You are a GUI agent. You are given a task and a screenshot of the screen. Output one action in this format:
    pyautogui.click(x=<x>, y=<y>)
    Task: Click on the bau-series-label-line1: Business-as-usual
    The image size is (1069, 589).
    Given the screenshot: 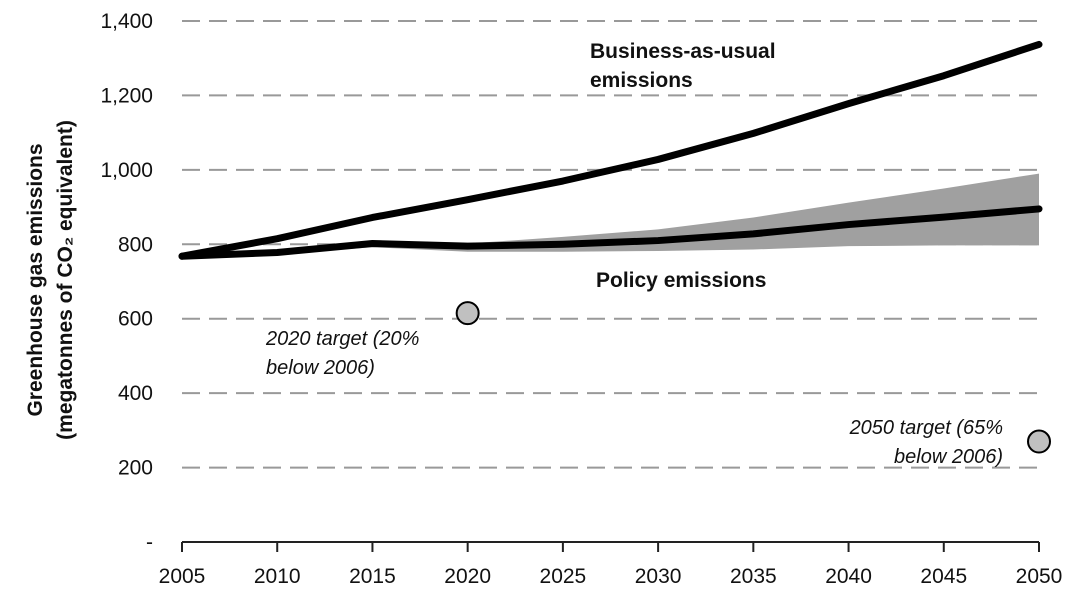 What is the action you would take?
    pyautogui.click(x=683, y=51)
    